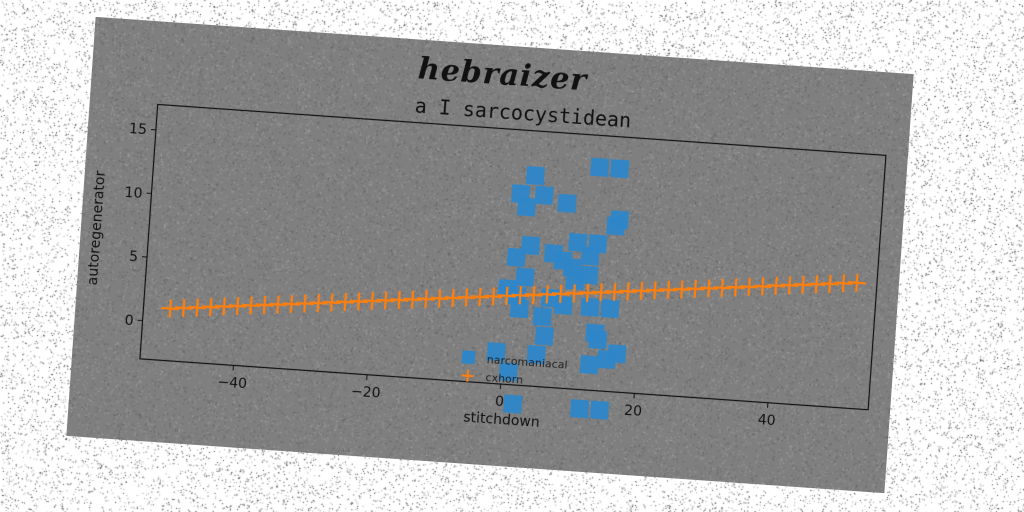 The image size is (1024, 512). What do you see at coordinates (499, 402) in the screenshot?
I see `x-tick-label: 0` at bounding box center [499, 402].